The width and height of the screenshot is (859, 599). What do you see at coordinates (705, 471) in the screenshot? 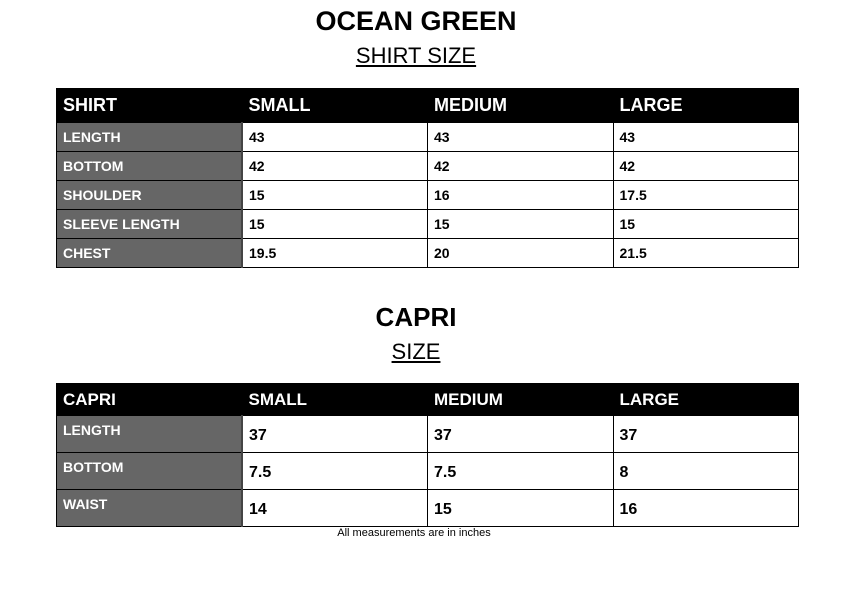
I see `value-cell: 8` at bounding box center [705, 471].